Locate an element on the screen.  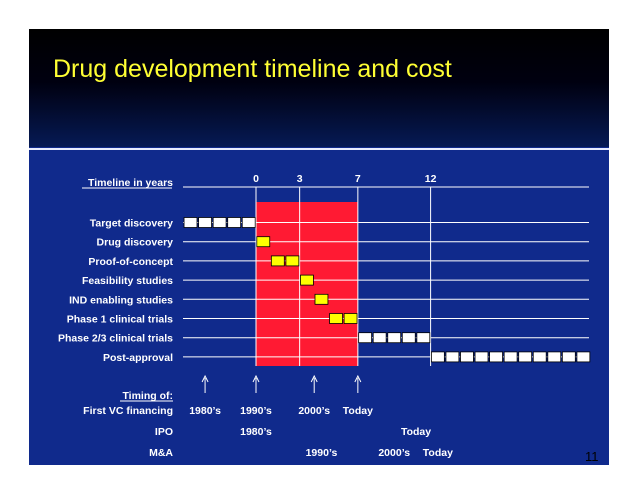
phase-label: Phase 2/3 clinical trials is located at coordinates (115, 339).